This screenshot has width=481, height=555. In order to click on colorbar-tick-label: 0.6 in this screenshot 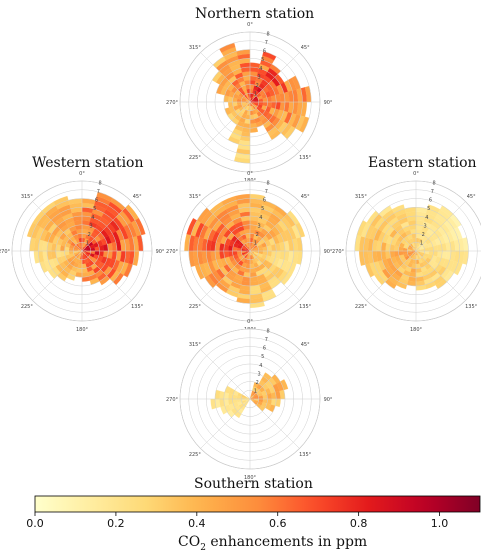, I will do `click(278, 523)`.